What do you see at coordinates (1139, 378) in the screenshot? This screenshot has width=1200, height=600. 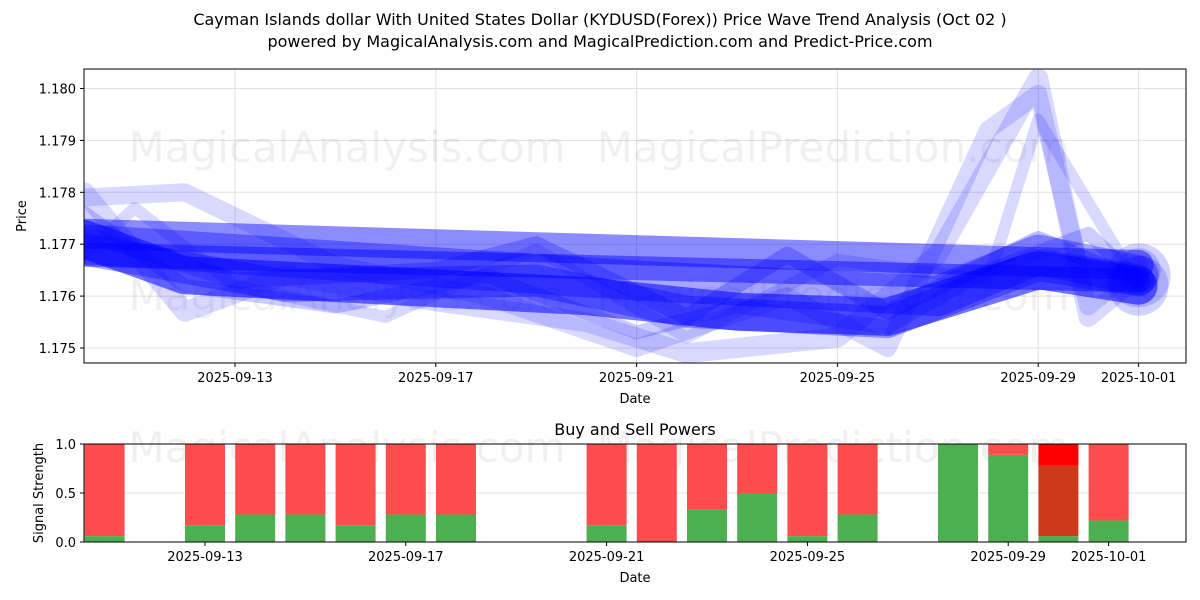 I see `price-x-tick-label: 2025-10-01` at bounding box center [1139, 378].